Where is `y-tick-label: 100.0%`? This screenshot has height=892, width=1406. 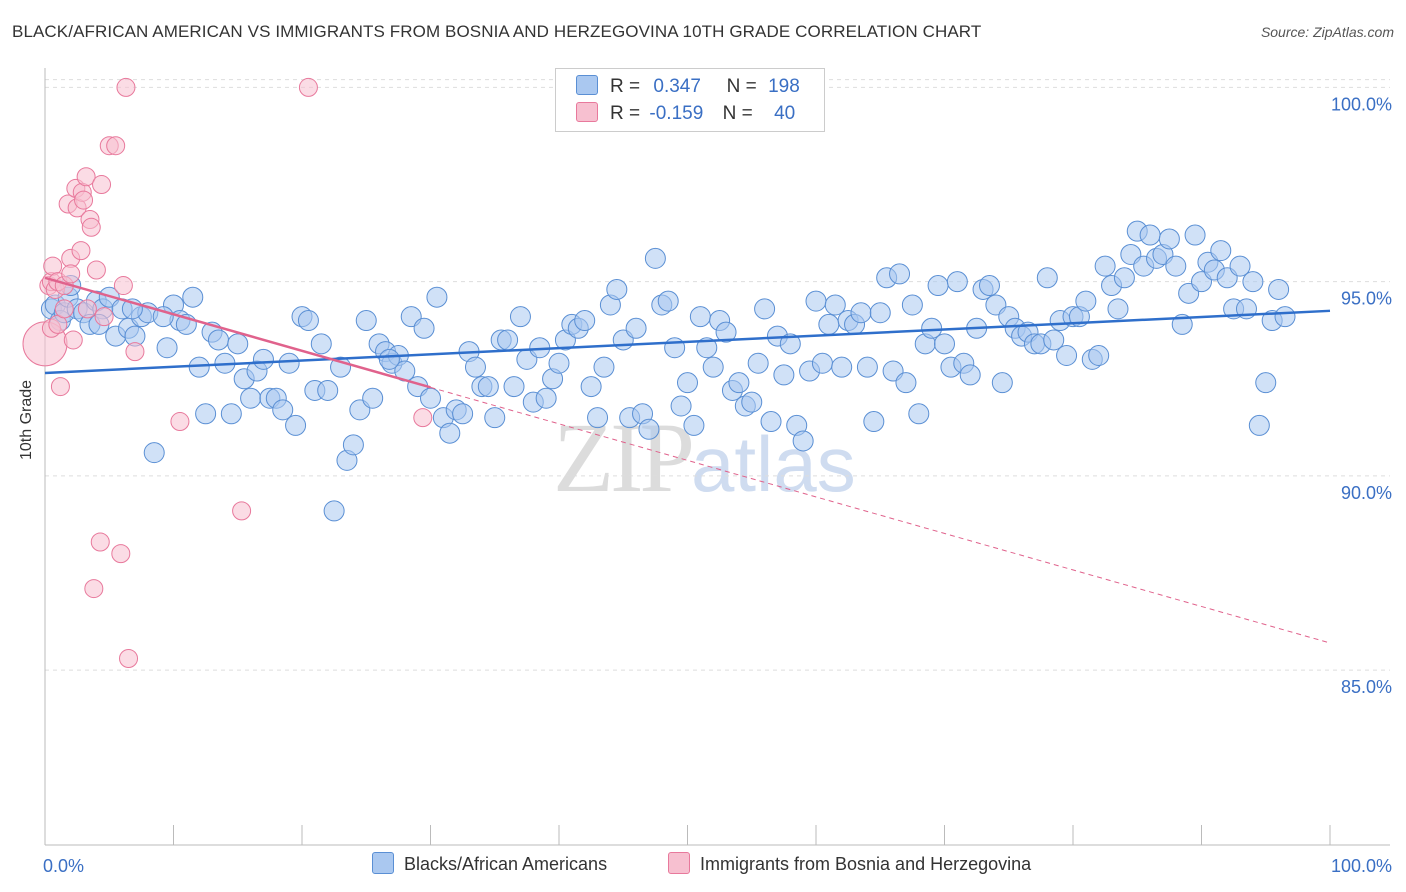 y-tick-label: 100.0% is located at coordinates (1361, 104).